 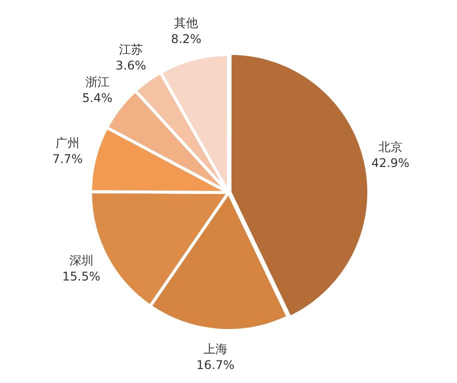 What do you see at coordinates (97, 81) in the screenshot?
I see `slice-label: 浙江` at bounding box center [97, 81].